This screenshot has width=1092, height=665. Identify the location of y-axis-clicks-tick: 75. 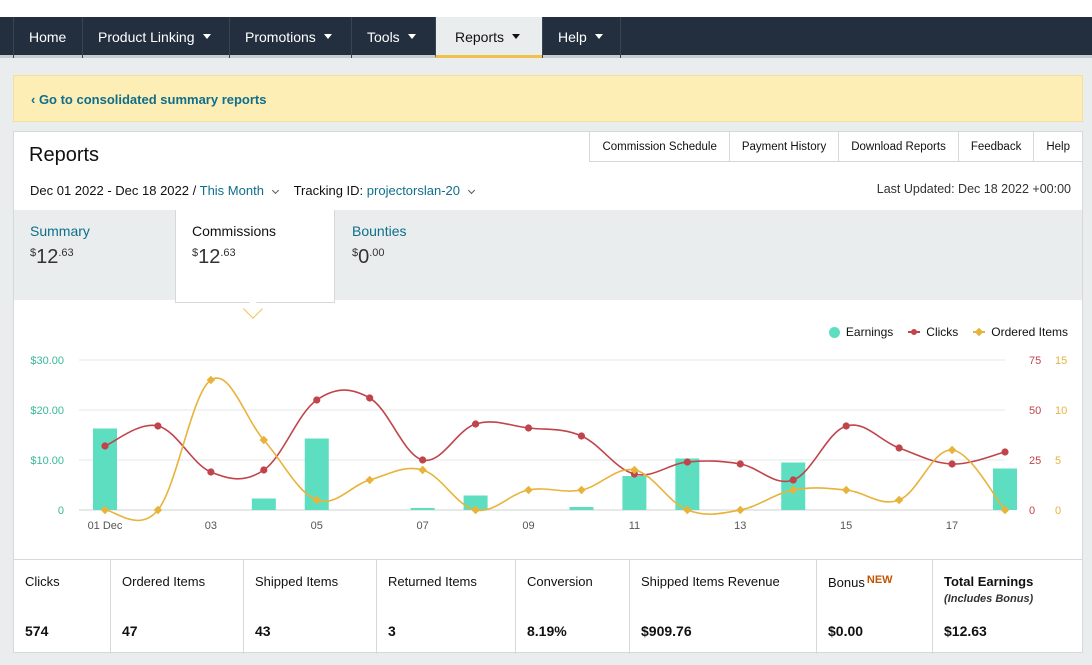
(1035, 361).